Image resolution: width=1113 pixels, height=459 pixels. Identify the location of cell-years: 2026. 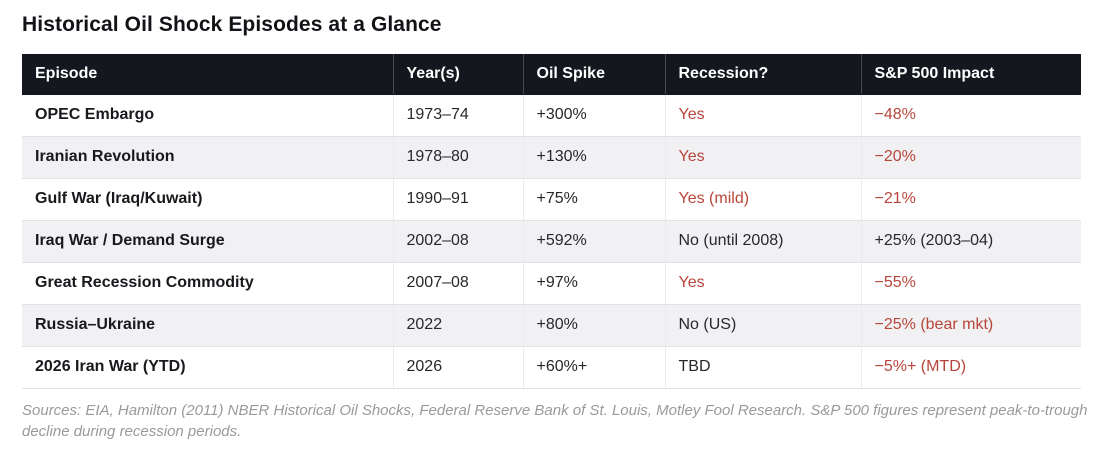
(458, 367).